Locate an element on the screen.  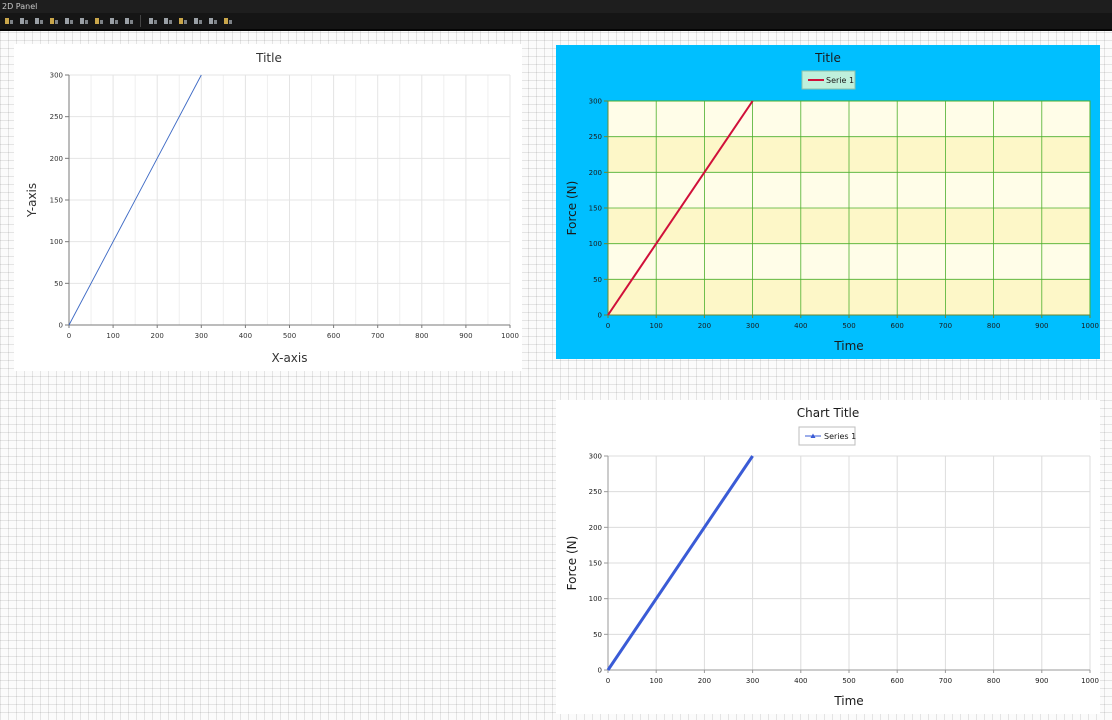
toolbar is located at coordinates (556, 22).